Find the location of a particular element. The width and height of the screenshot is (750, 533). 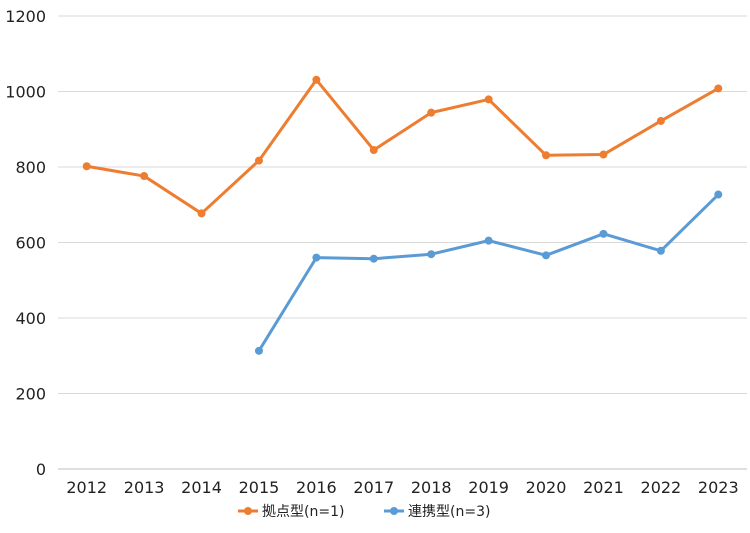

y-tick-label: 1200 is located at coordinates (25, 16).